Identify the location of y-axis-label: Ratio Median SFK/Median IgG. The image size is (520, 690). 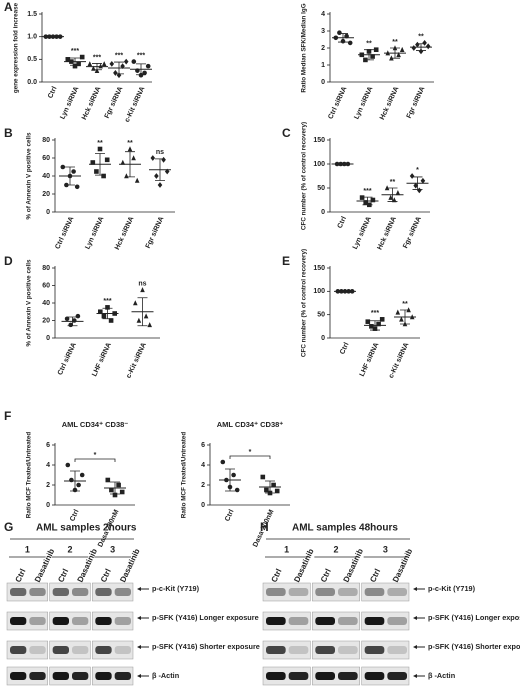
(304, 47).